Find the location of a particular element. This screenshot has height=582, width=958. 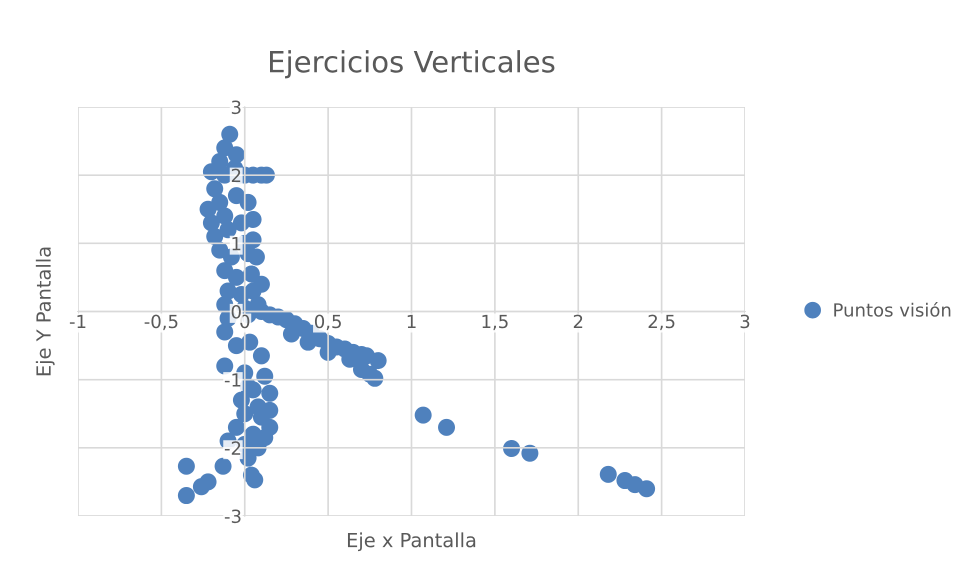

x-tick-label: 2,5 is located at coordinates (661, 322).